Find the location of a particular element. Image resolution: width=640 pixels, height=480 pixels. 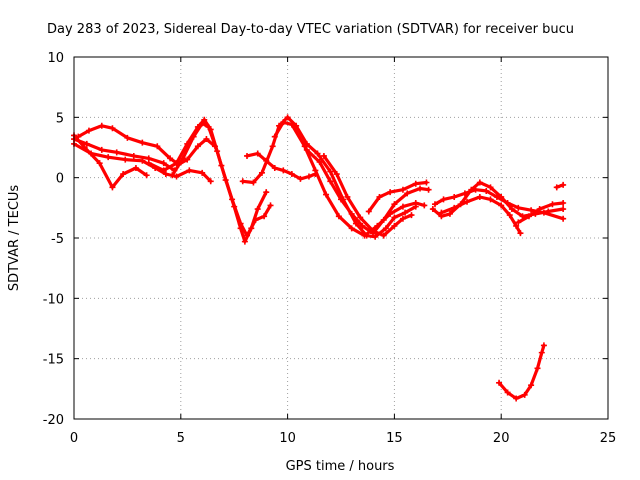

y-tick-label: -5 is located at coordinates (57, 239).